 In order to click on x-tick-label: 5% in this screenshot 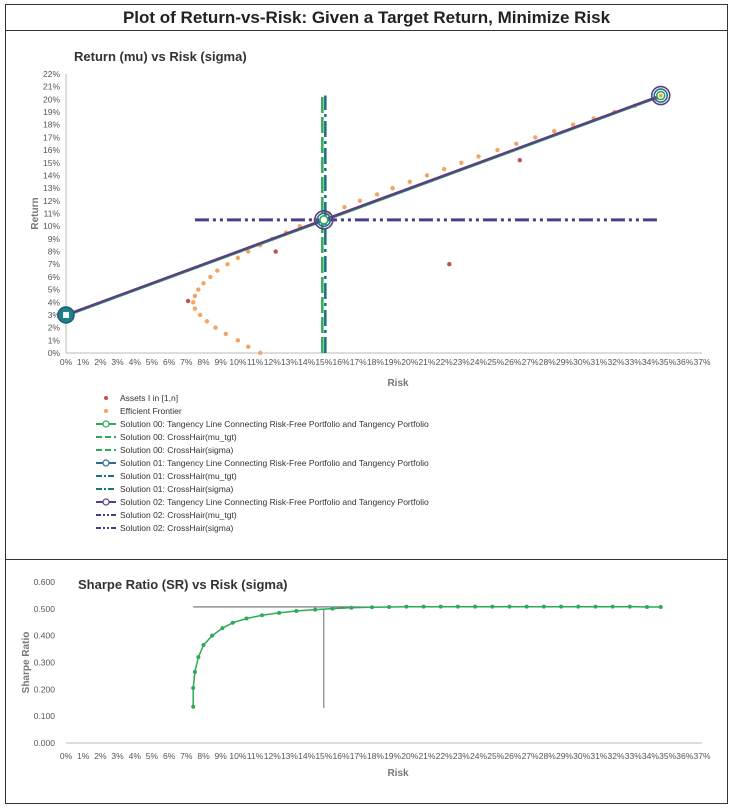, I will do `click(152, 362)`.